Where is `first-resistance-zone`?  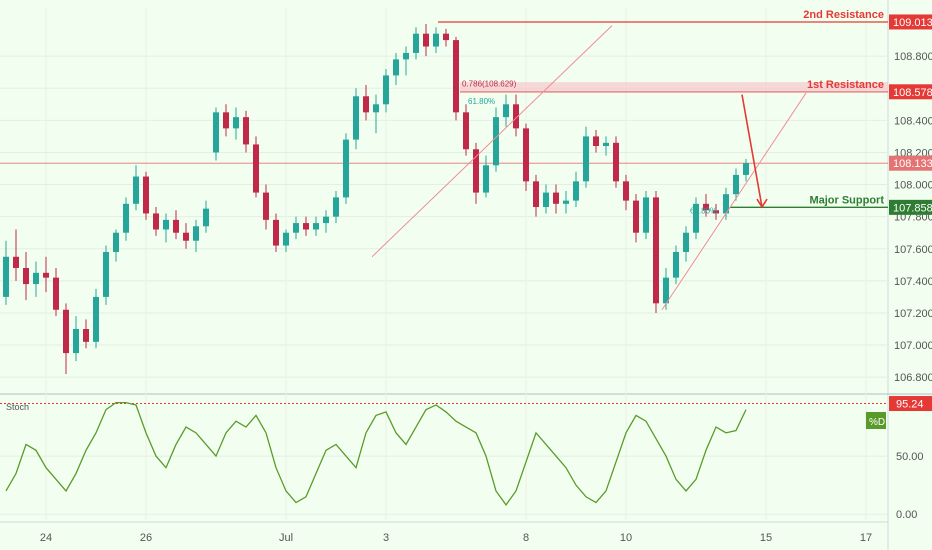 first-resistance-zone is located at coordinates (674, 87).